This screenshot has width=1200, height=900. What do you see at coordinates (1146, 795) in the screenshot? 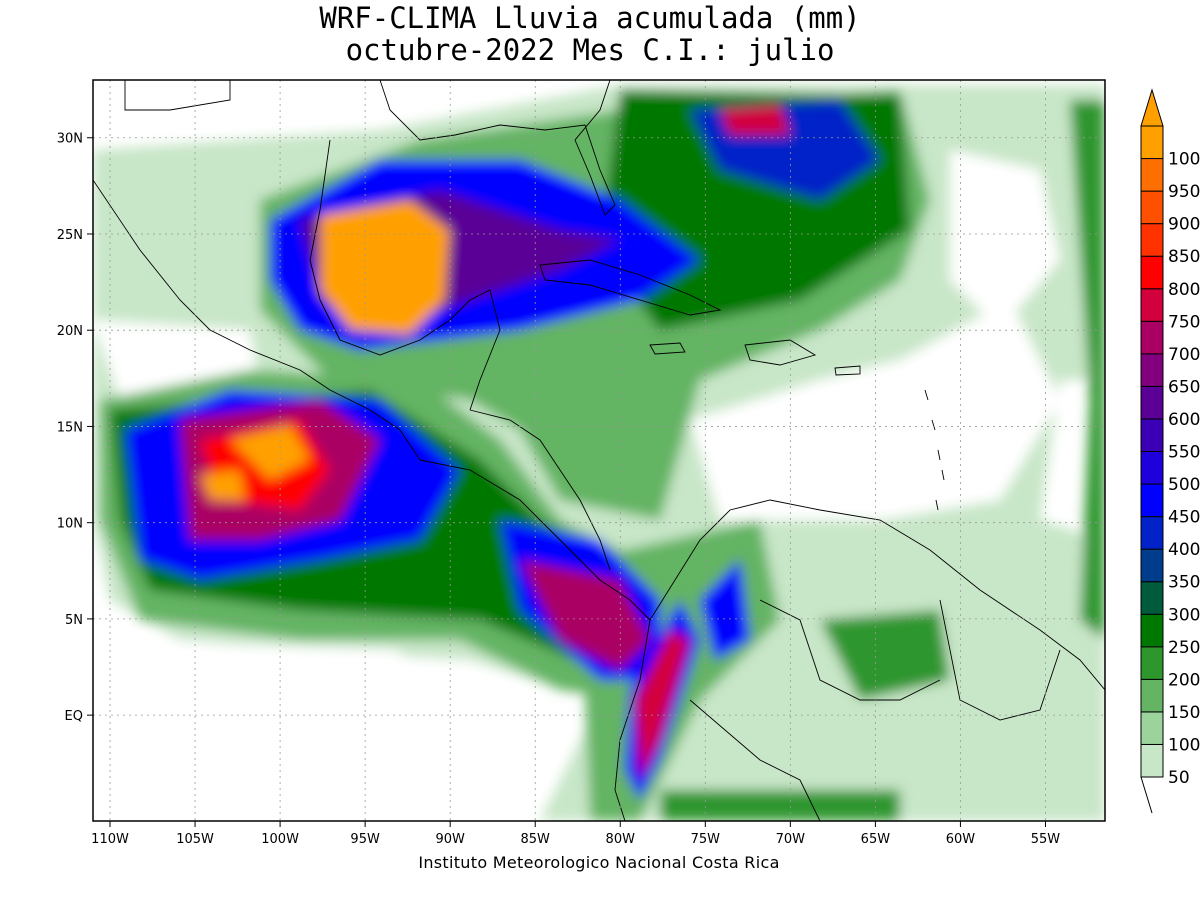
I see `colorbar-arrow-bottom` at bounding box center [1146, 795].